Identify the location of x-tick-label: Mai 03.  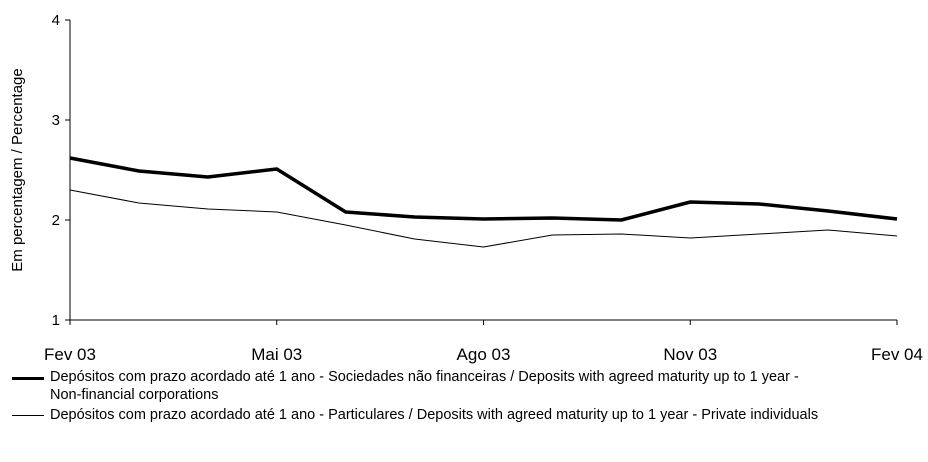
(276, 354).